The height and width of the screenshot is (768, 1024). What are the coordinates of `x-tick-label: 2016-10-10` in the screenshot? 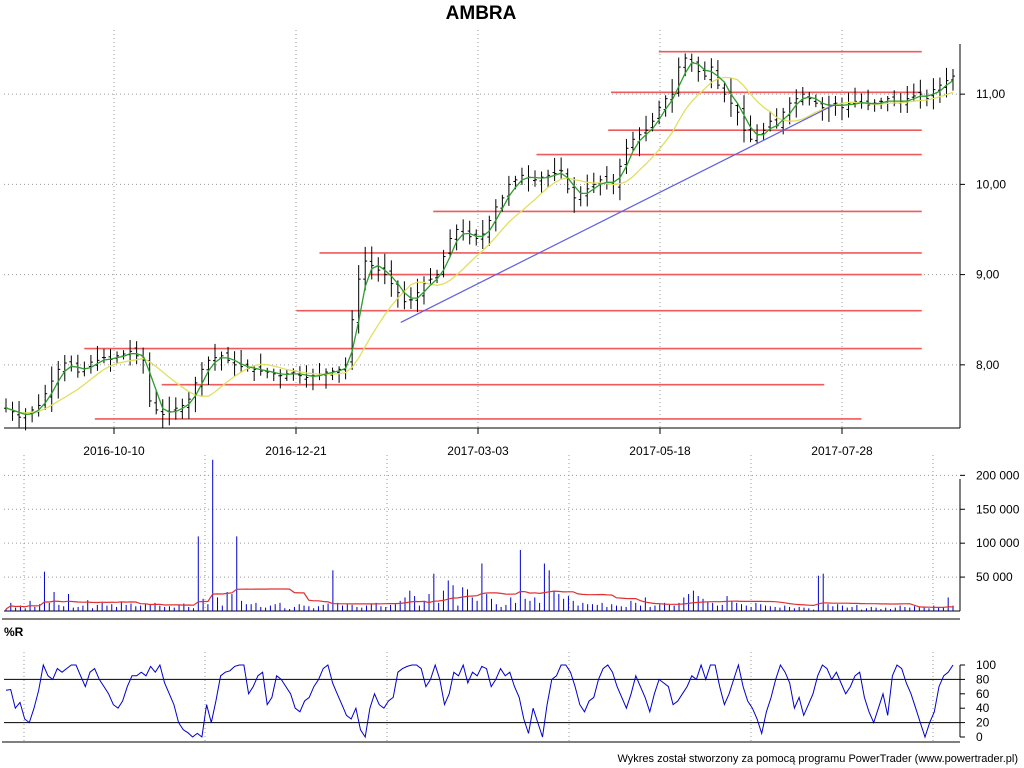 It's located at (114, 451).